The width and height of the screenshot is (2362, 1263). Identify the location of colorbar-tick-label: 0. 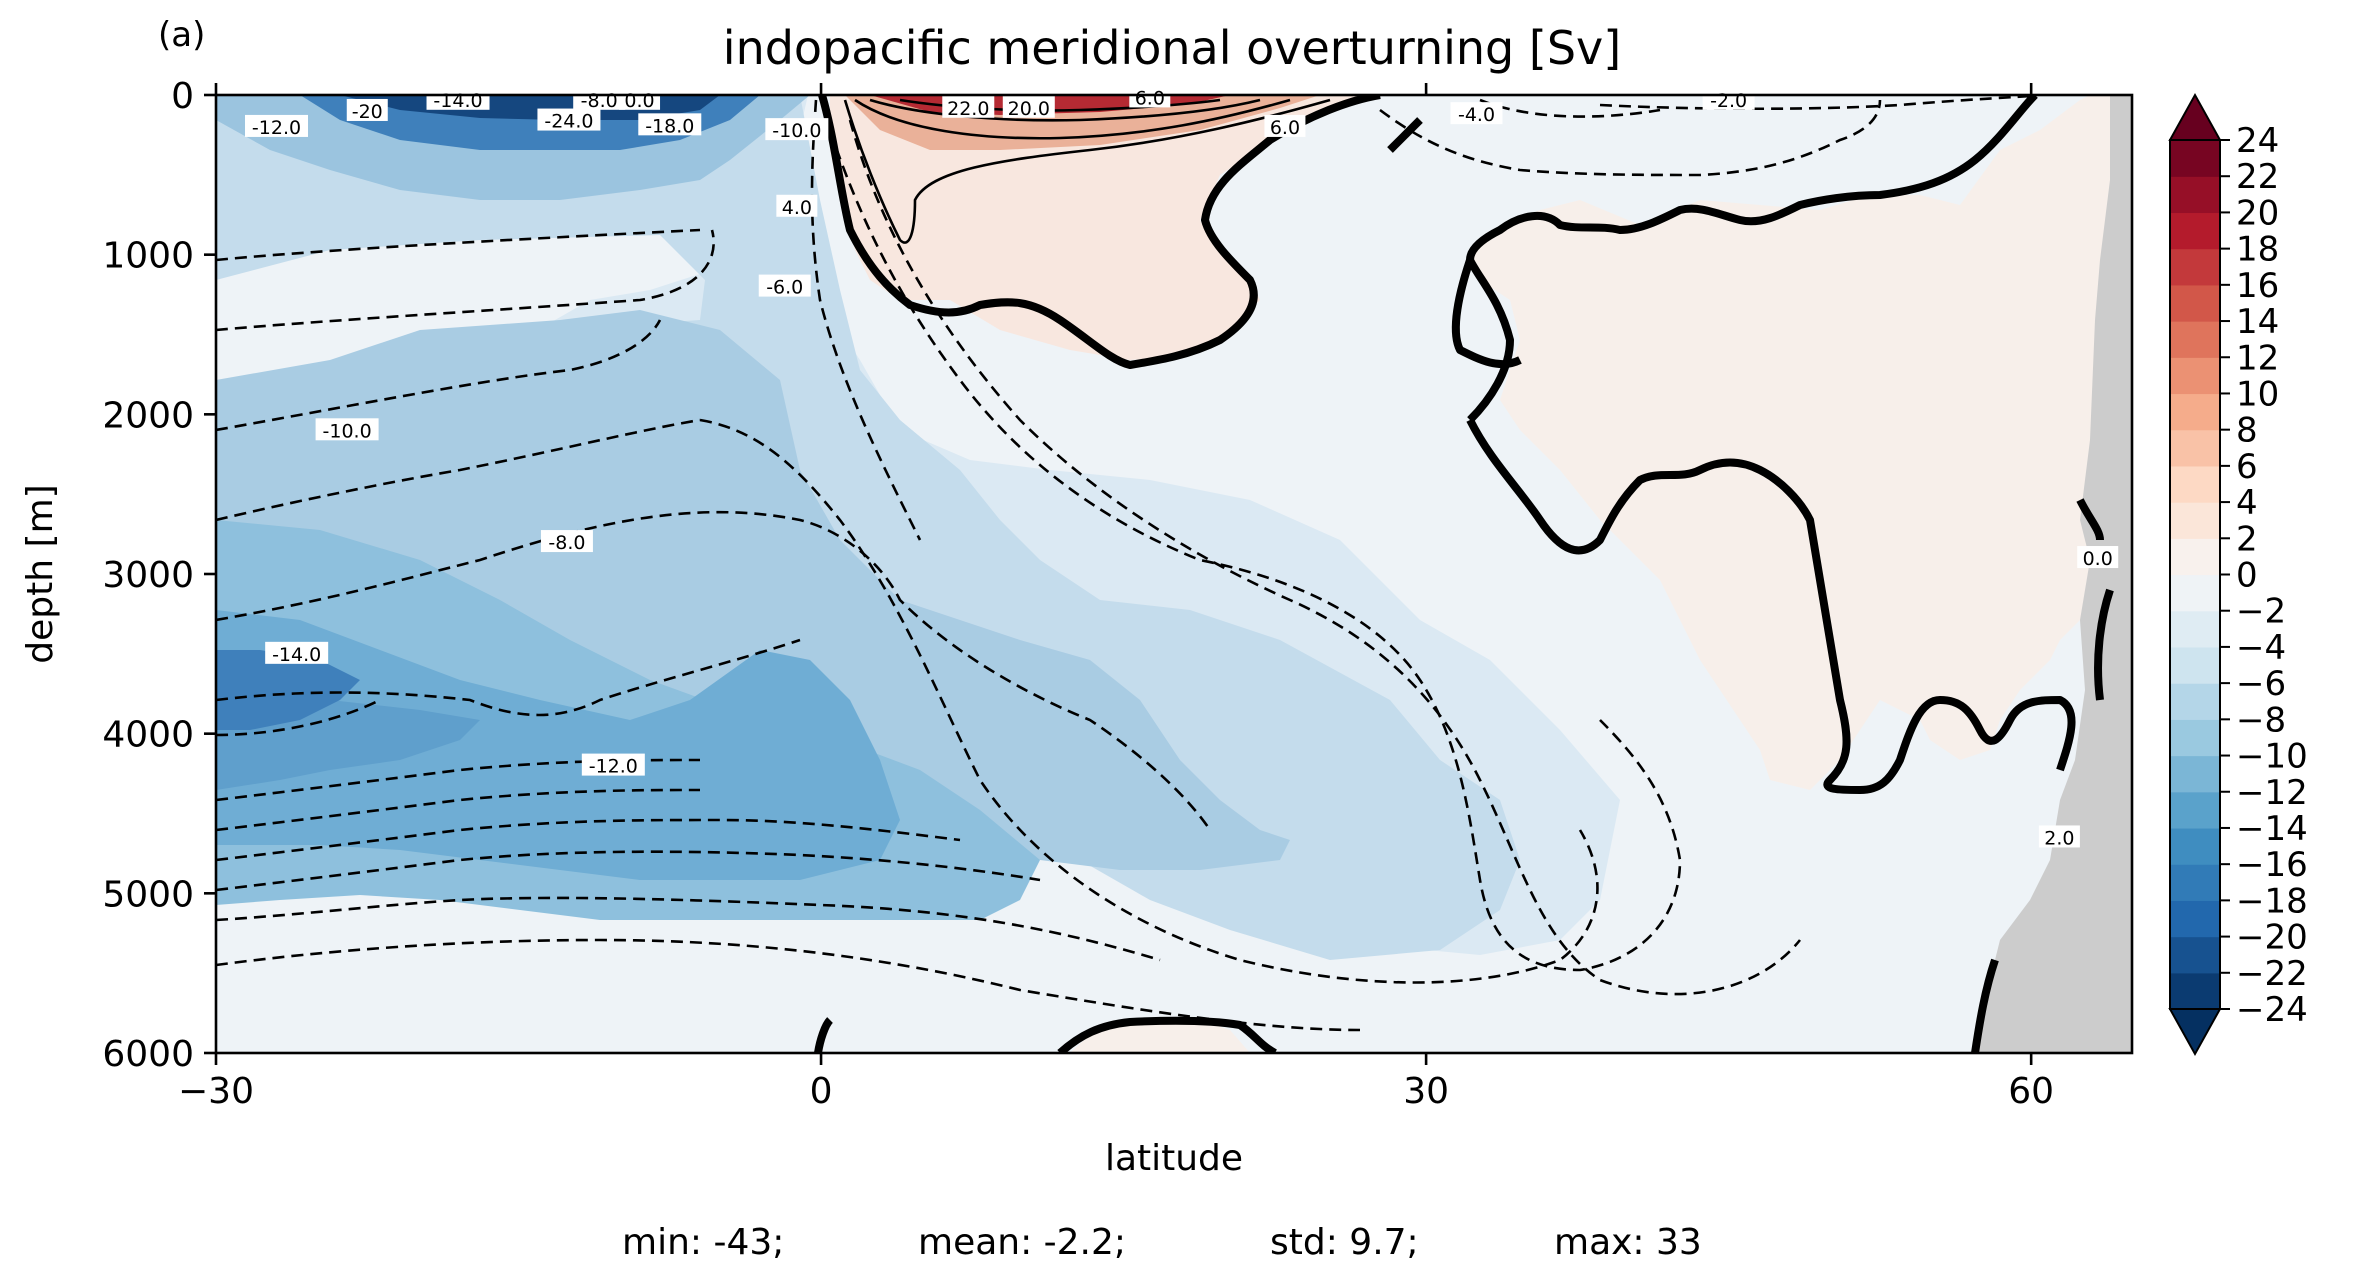
(2247, 576).